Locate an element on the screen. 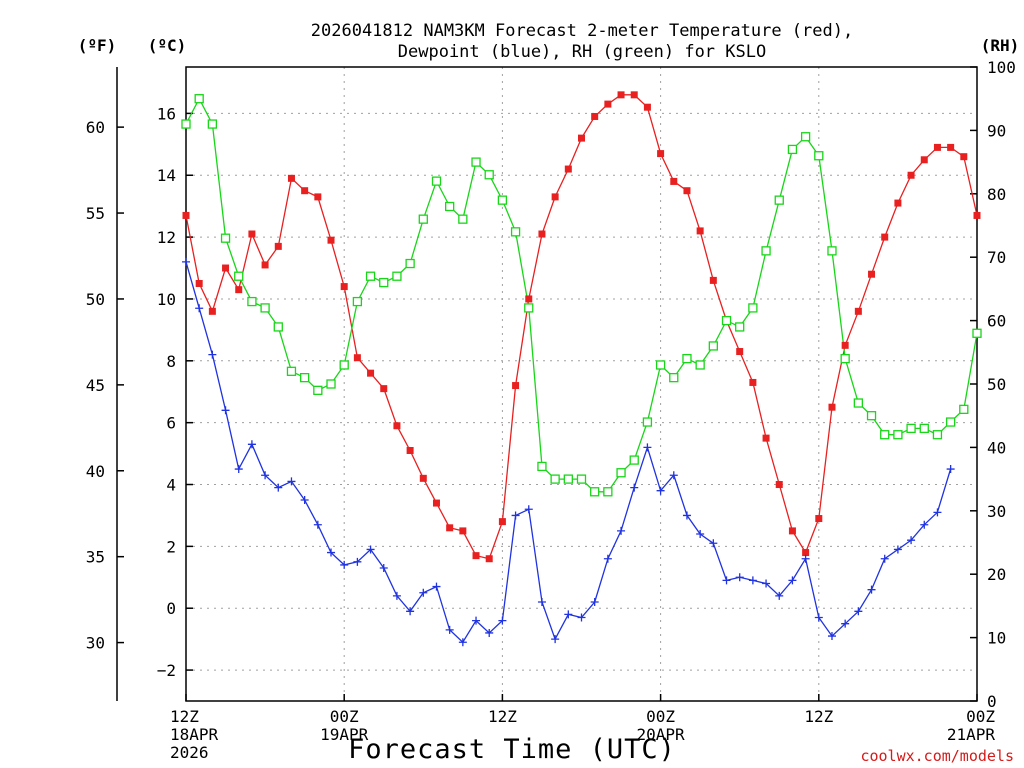  rh-tick-label: 60 is located at coordinates (996, 321).